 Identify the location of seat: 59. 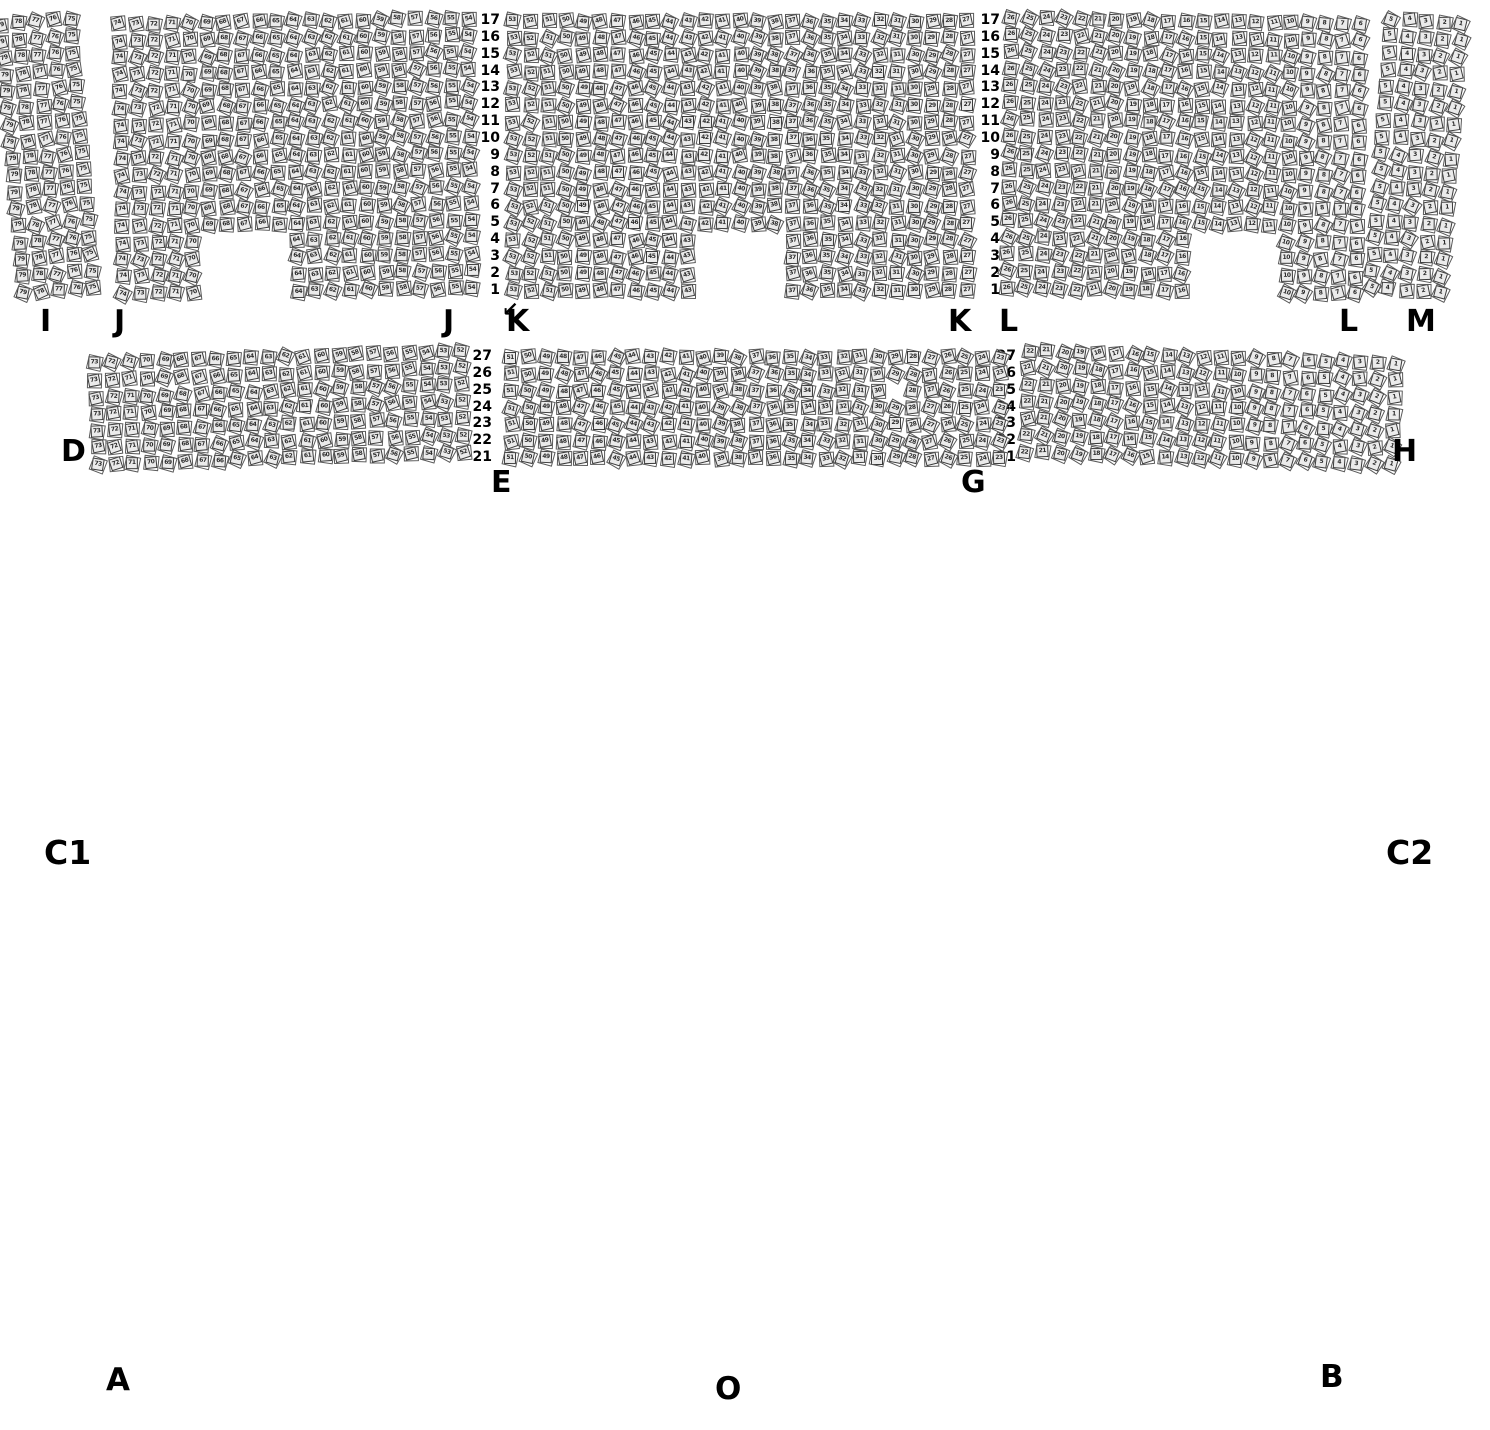
(384, 255).